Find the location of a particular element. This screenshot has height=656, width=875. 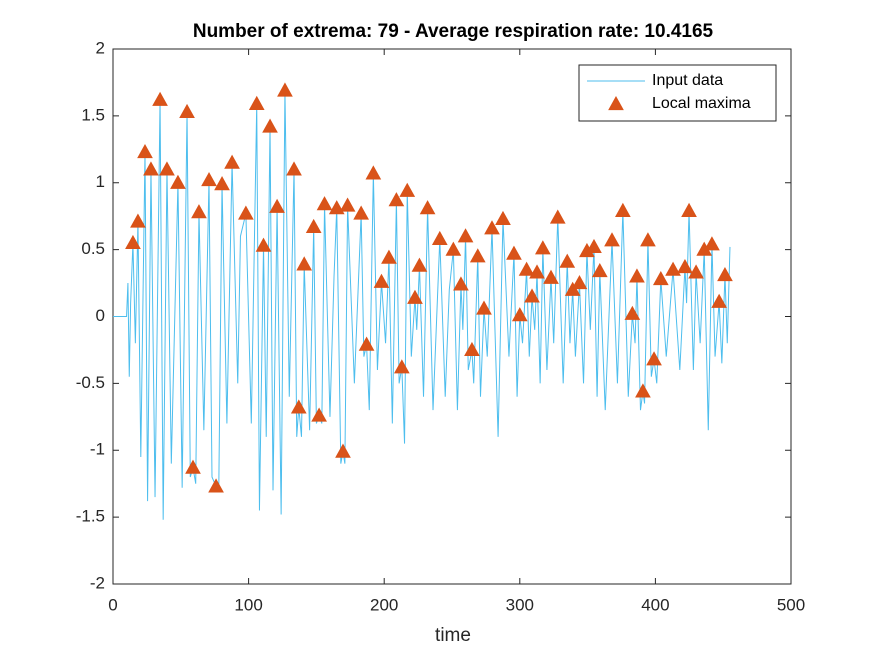

y-tick-label: -1.5 is located at coordinates (90, 516).